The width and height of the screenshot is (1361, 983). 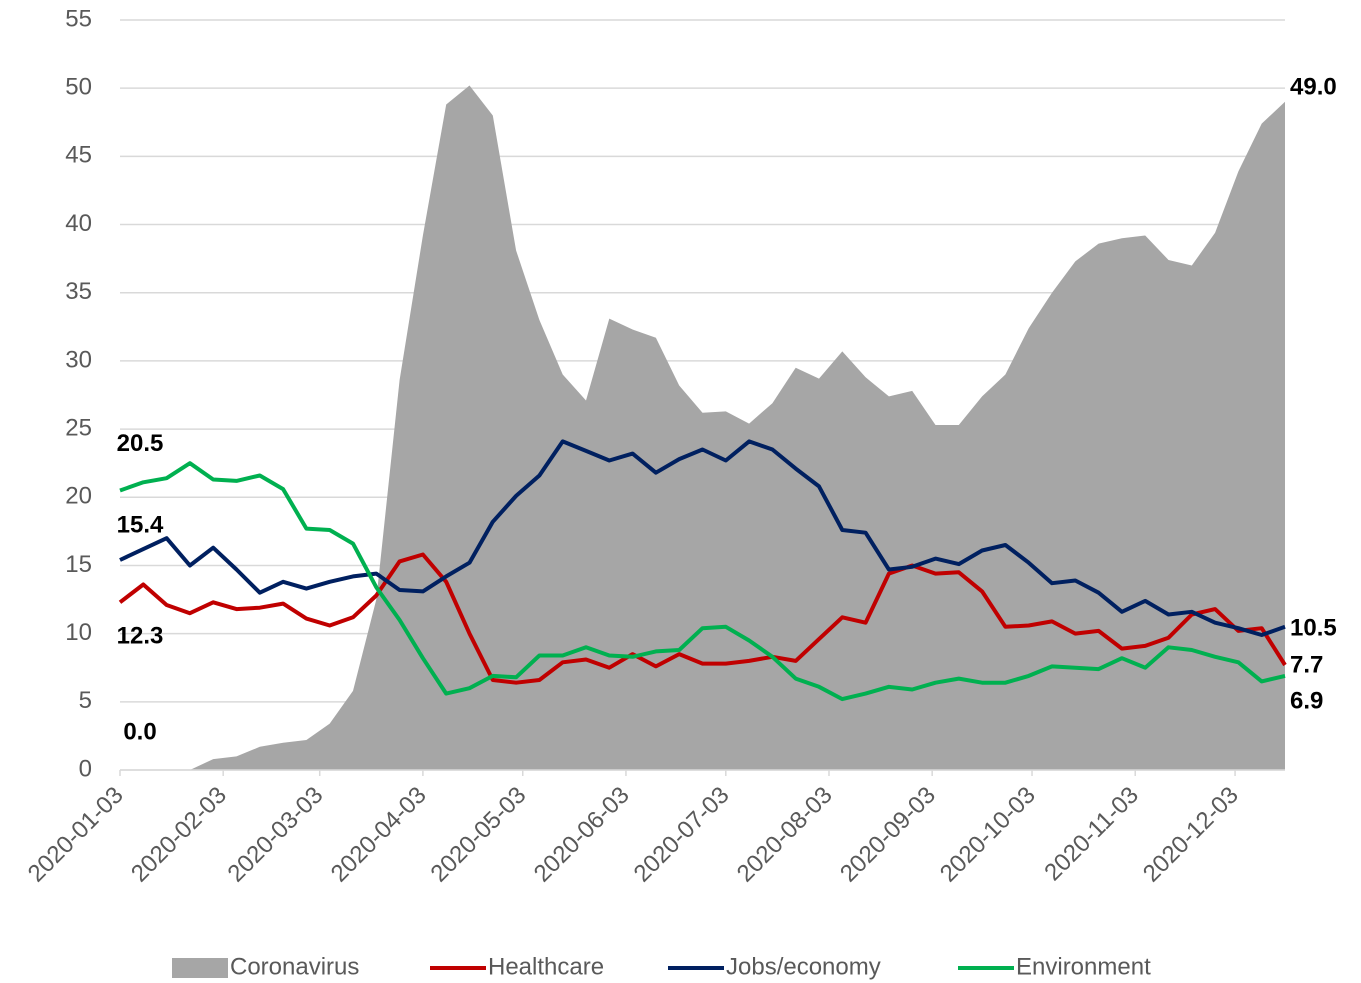 I want to click on y-tick-label: 35, so click(x=78, y=291).